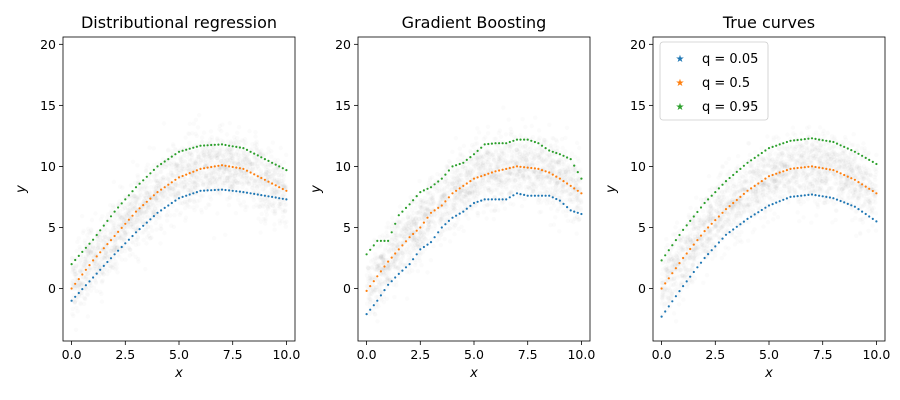 The height and width of the screenshot is (400, 900). I want to click on x-tick-label: 5.0, so click(769, 354).